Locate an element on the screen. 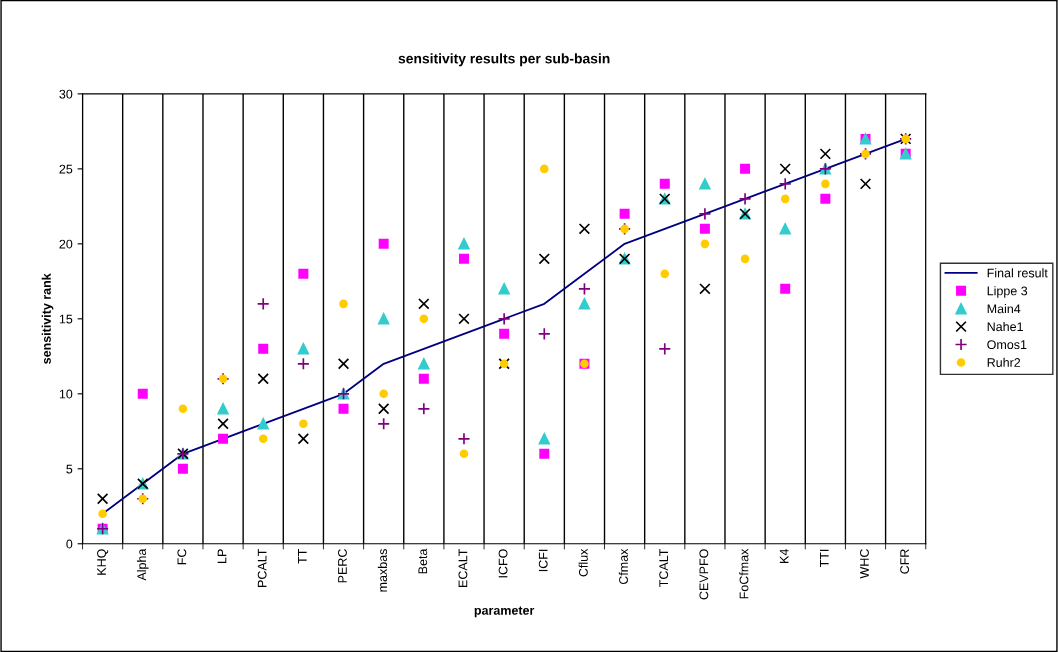  x-tick-label: TCALT is located at coordinates (664, 568).